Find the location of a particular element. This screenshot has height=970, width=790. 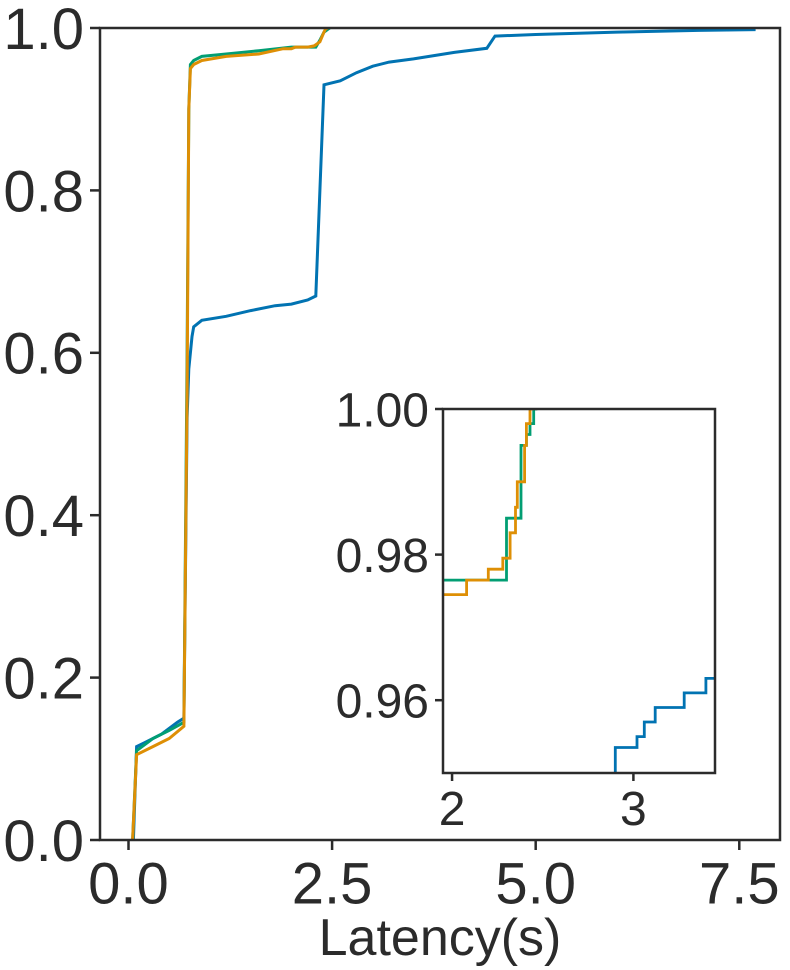

main-y-tick-label: 1.0 is located at coordinates (43, 31).